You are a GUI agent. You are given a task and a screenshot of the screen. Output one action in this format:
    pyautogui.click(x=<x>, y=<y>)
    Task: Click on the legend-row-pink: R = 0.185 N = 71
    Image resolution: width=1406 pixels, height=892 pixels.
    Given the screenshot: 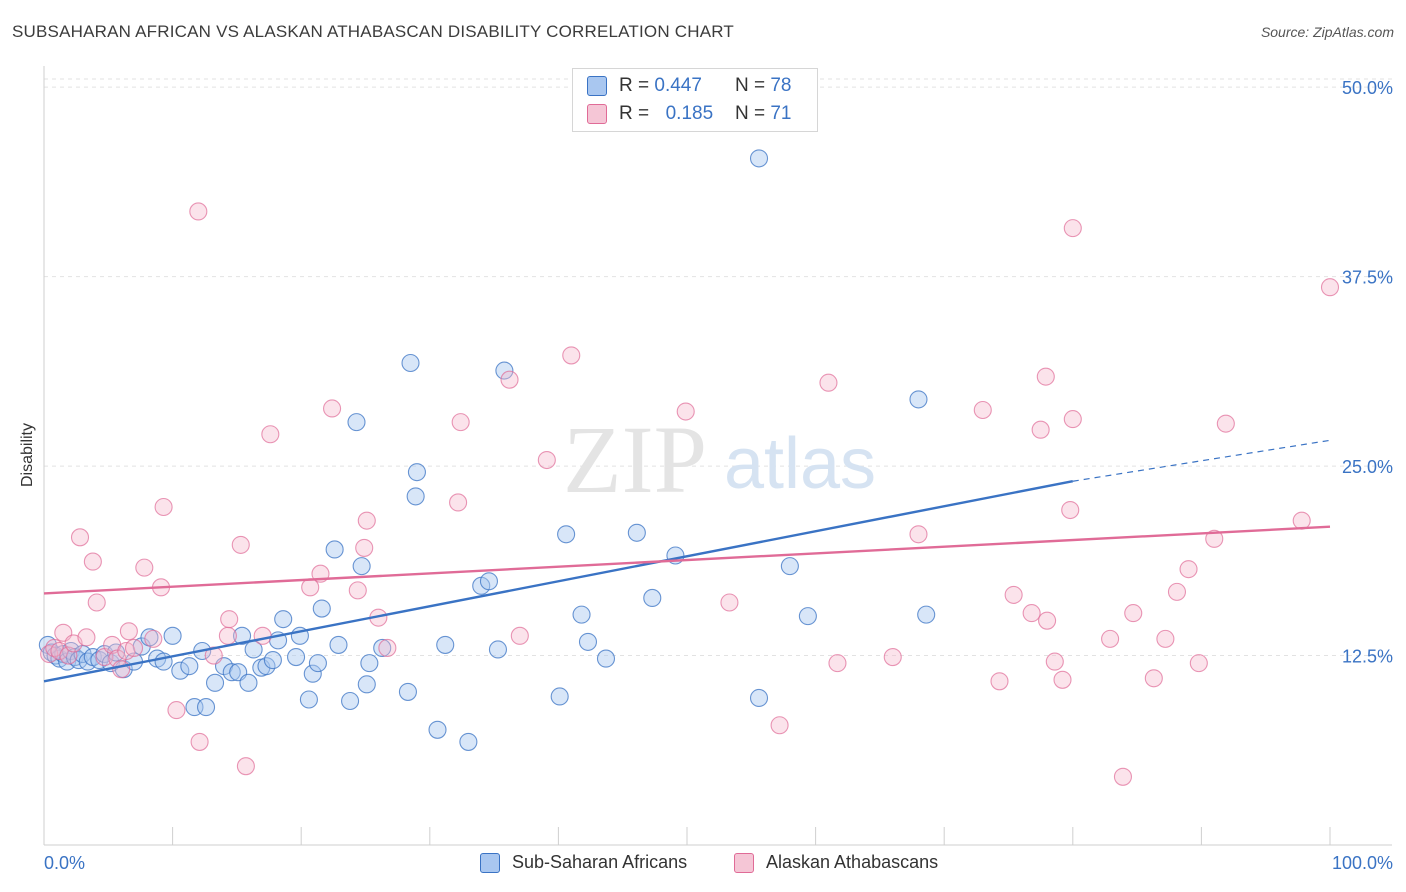 What is the action you would take?
    pyautogui.click(x=689, y=114)
    